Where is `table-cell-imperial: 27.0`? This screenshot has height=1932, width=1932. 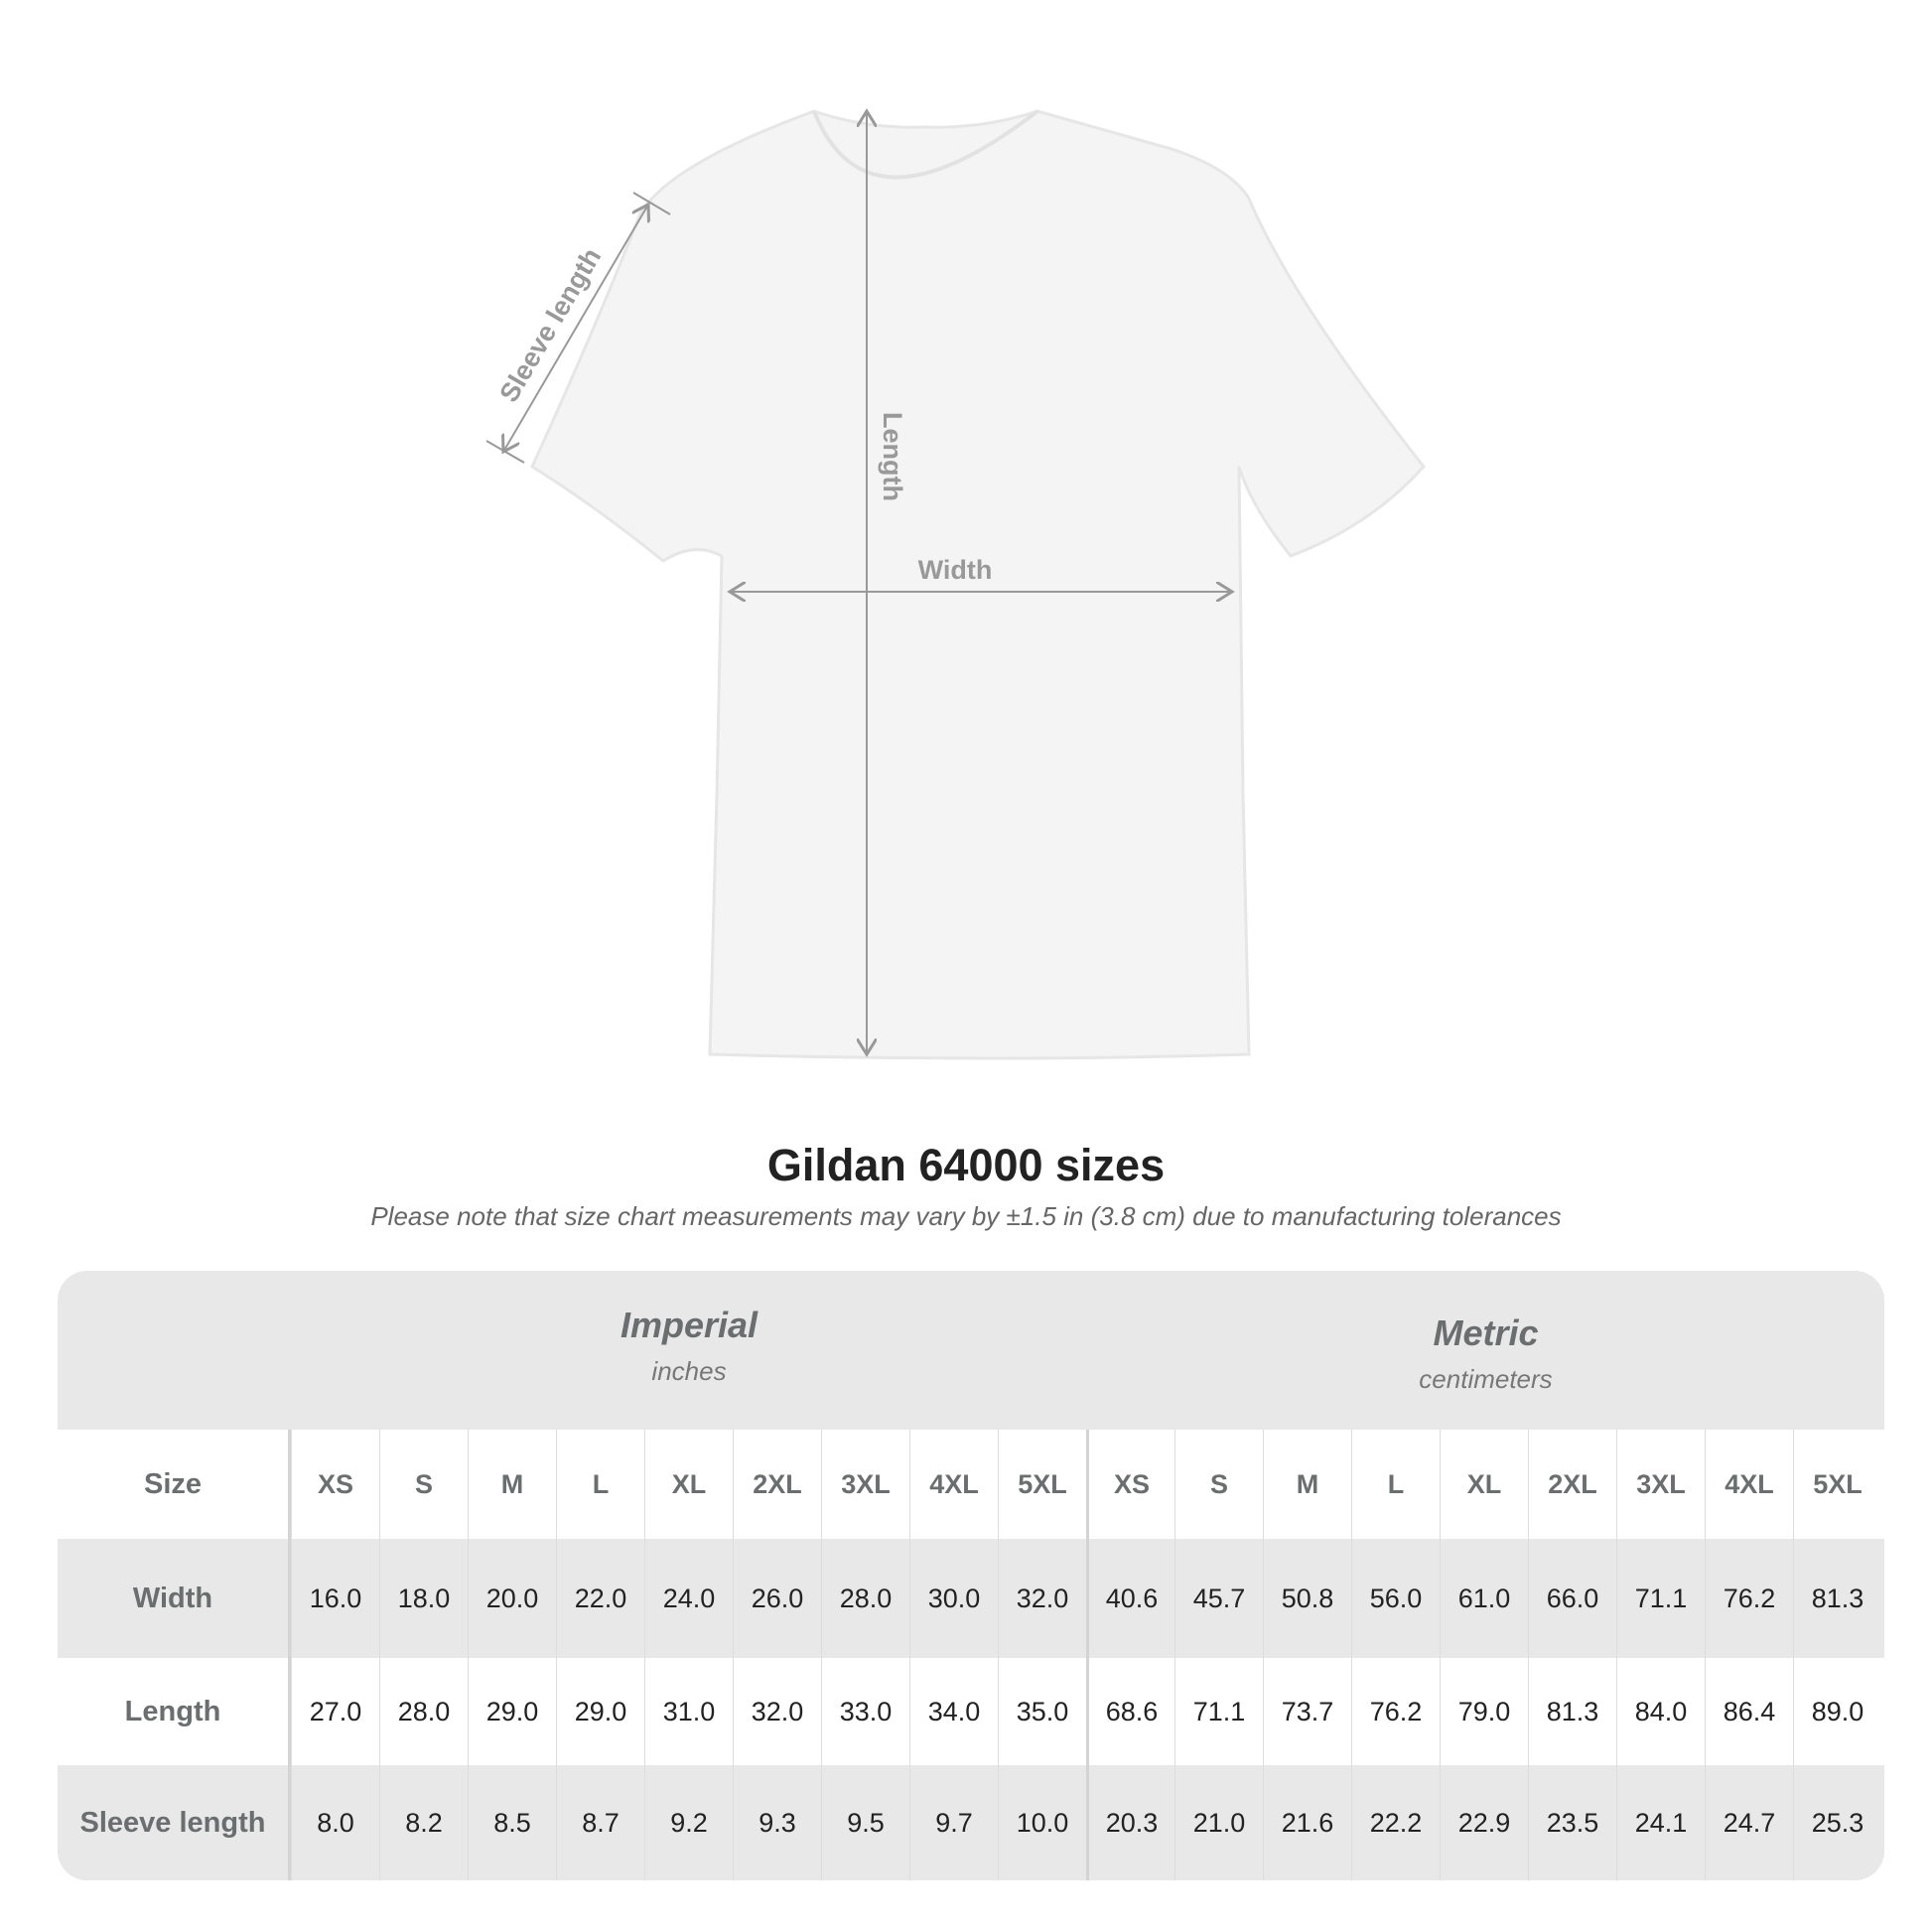
table-cell-imperial: 27.0 is located at coordinates (335, 1711).